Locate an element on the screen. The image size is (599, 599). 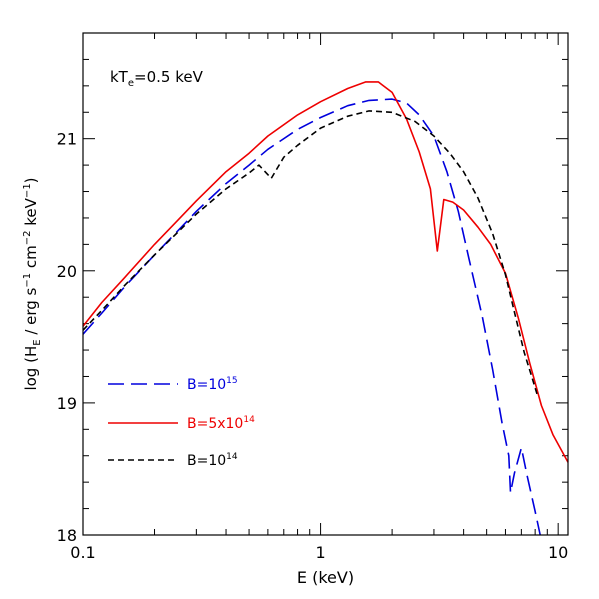
x-axis-label: E (keV) is located at coordinates (325, 577).